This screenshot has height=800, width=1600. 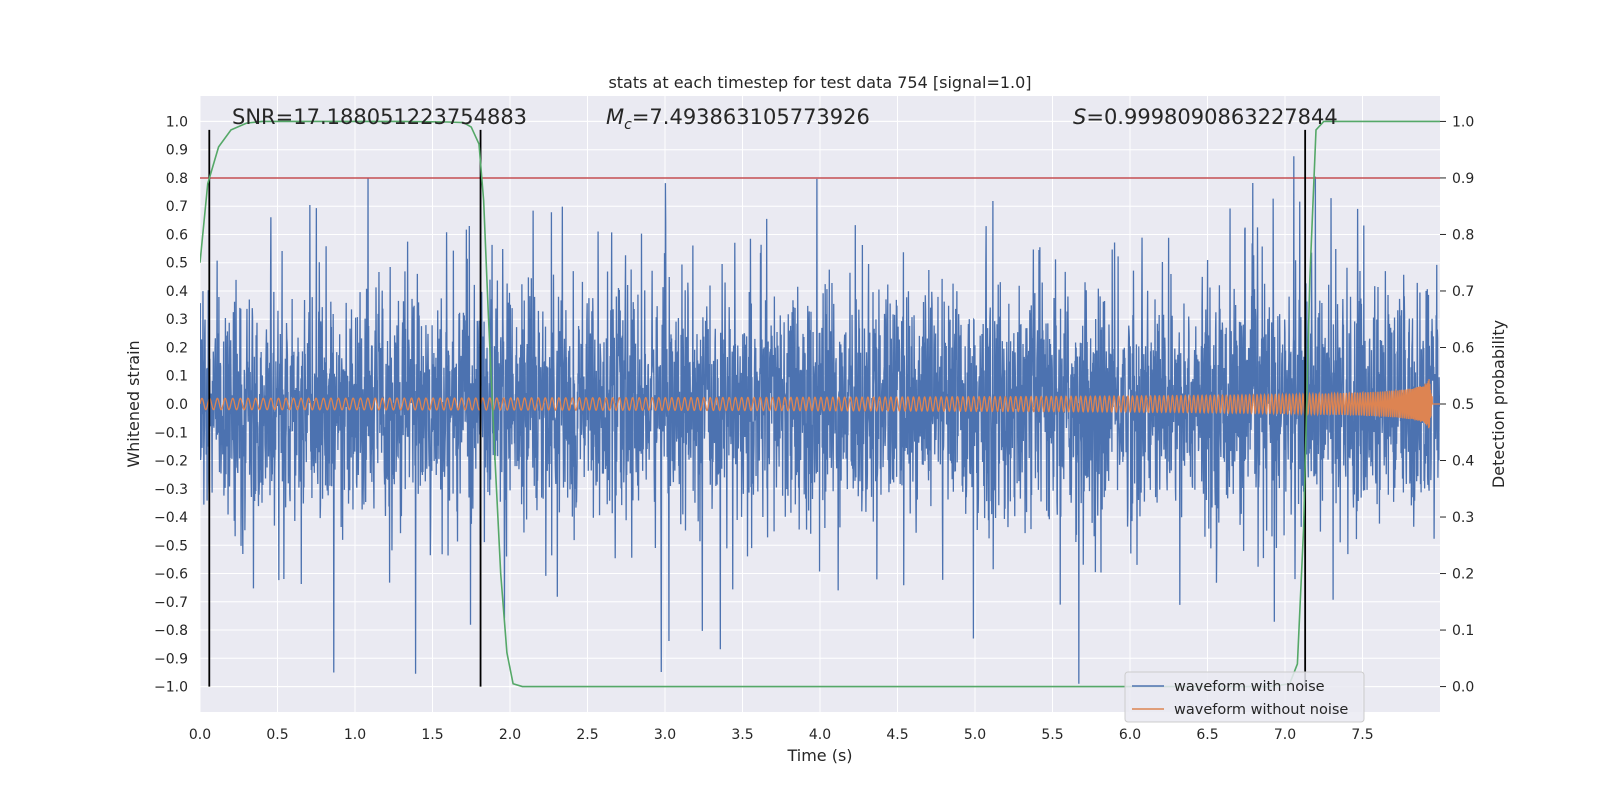 What do you see at coordinates (133, 403) in the screenshot?
I see `y-axis-title: Whitened strain` at bounding box center [133, 403].